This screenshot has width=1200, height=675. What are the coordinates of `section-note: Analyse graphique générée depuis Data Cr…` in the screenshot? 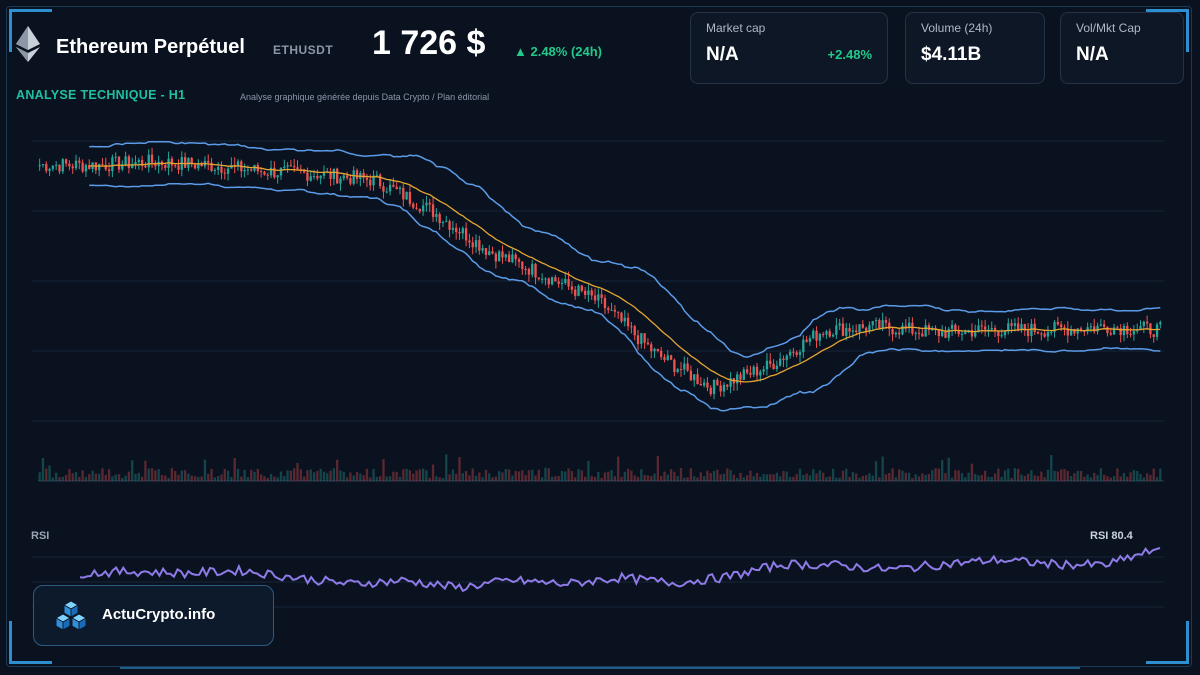 It's located at (365, 97).